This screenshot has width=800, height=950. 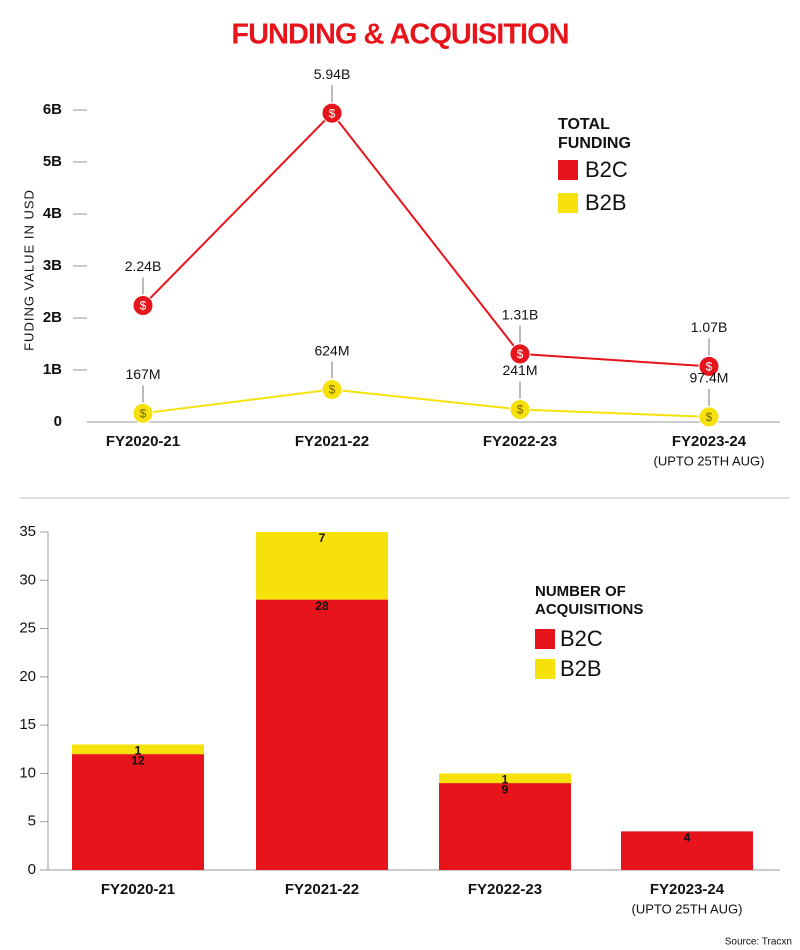 I want to click on y-tick-label: 5, so click(x=32, y=821).